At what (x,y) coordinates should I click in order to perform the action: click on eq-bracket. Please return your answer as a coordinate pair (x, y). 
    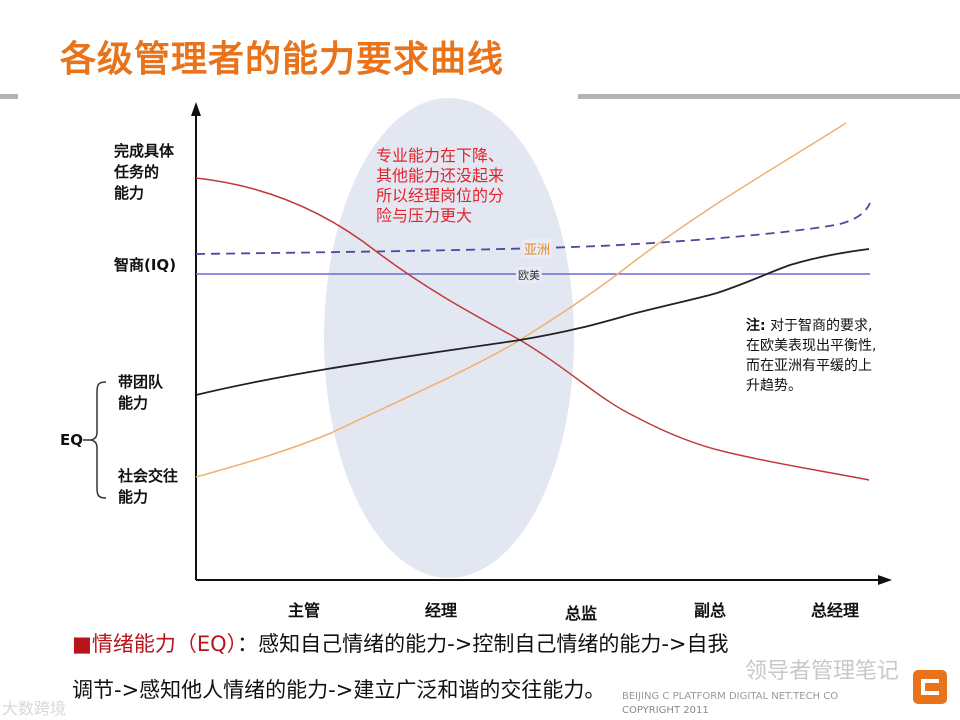
    Looking at the image, I should click on (98, 440).